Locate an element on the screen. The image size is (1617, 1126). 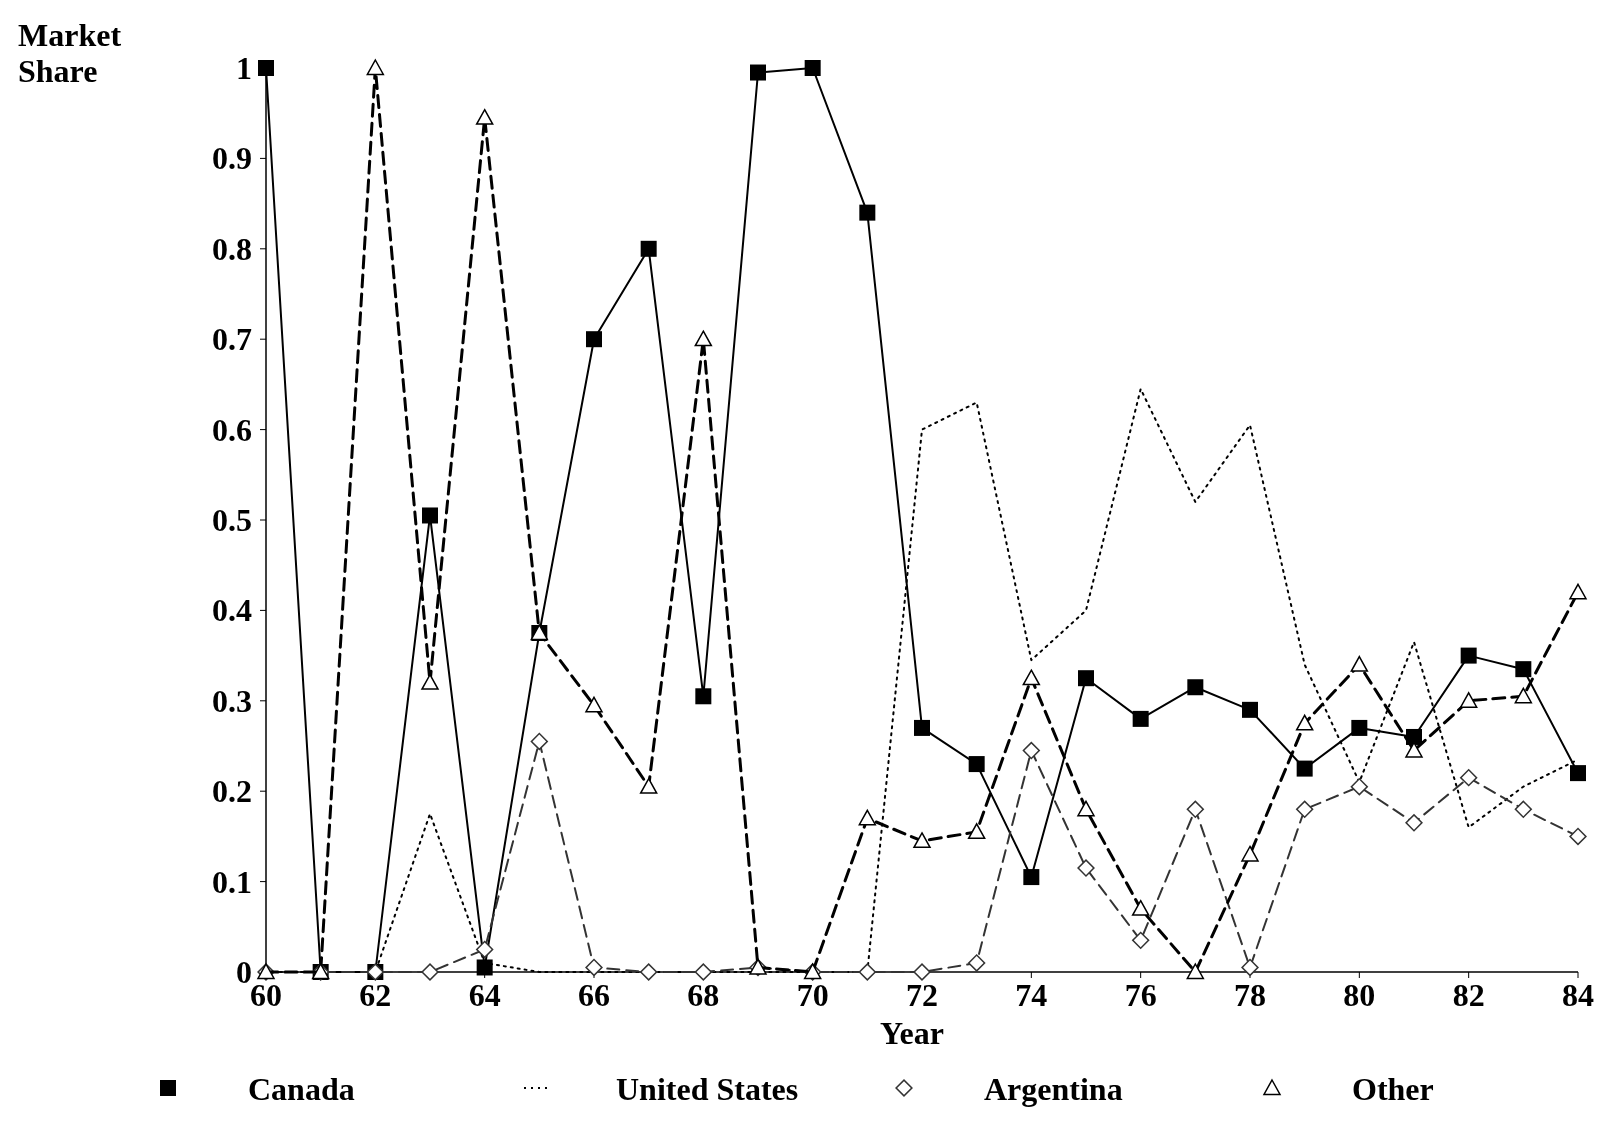
x-tick-label: 74 is located at coordinates (1031, 995).